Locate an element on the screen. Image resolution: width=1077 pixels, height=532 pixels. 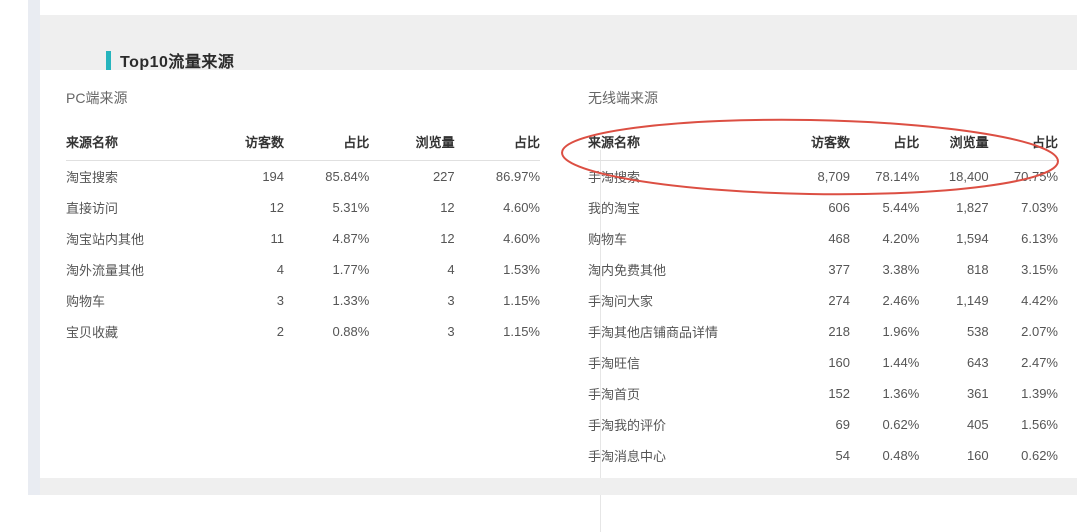
table-row: 淘内免费其他 377 3.38% 818 3.15% is located at coordinates (823, 269).